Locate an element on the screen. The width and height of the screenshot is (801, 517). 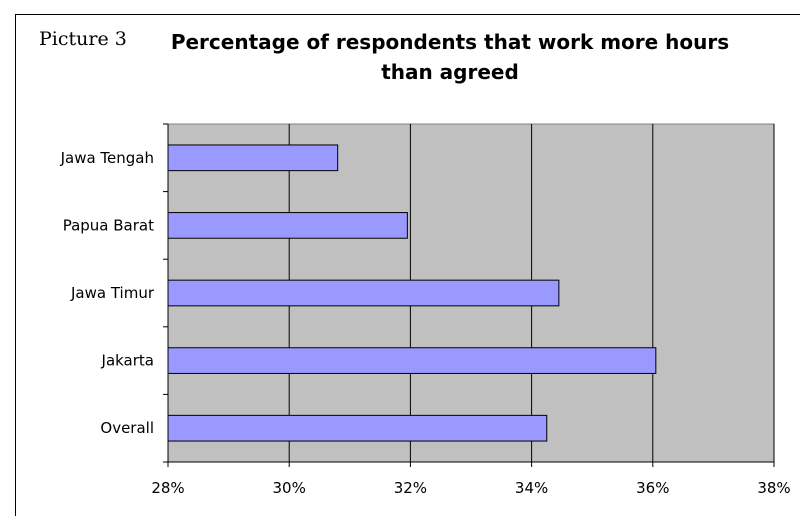
chart-title-line-2: than agreed is located at coordinates (450, 72).